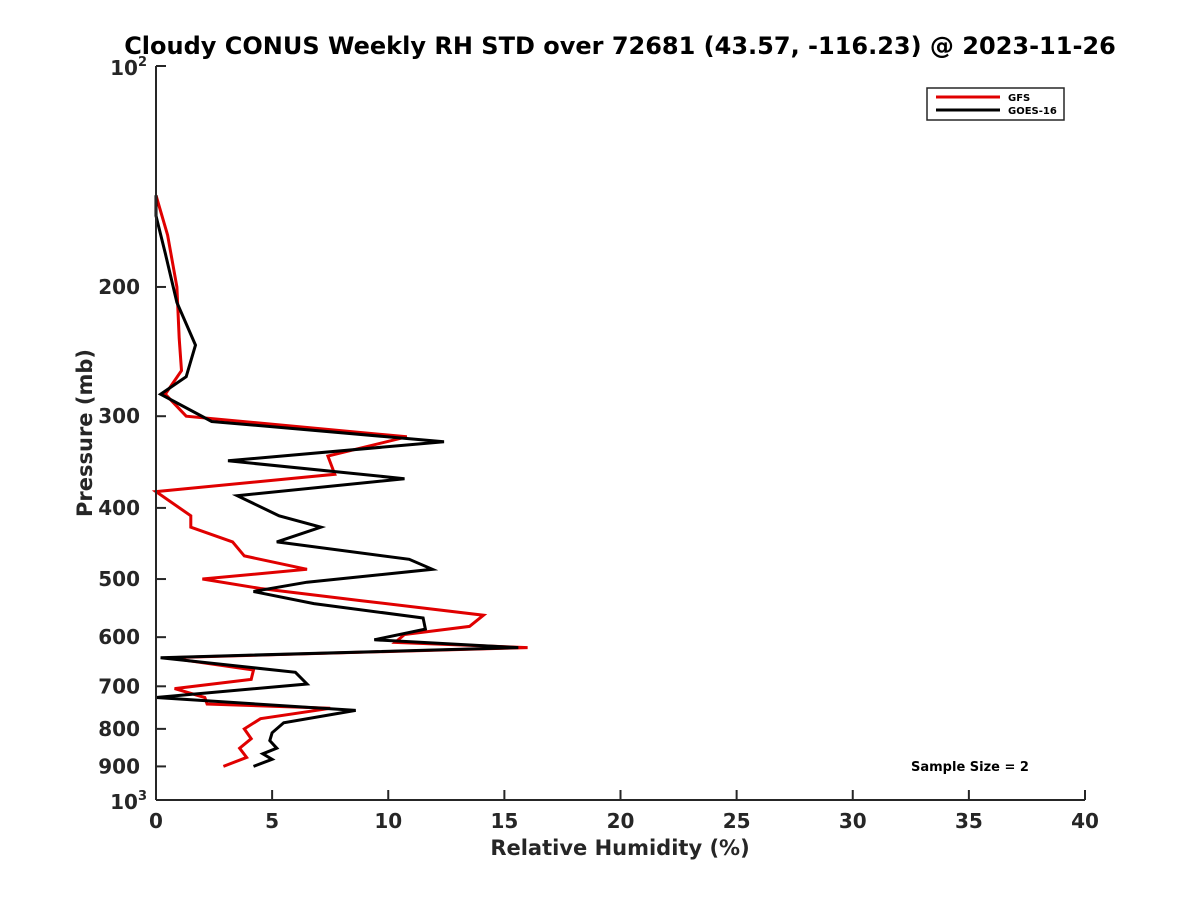 The width and height of the screenshot is (1200, 900). I want to click on x-axis: 0 5 10 15 20 25 30 35 40, so click(624, 811).